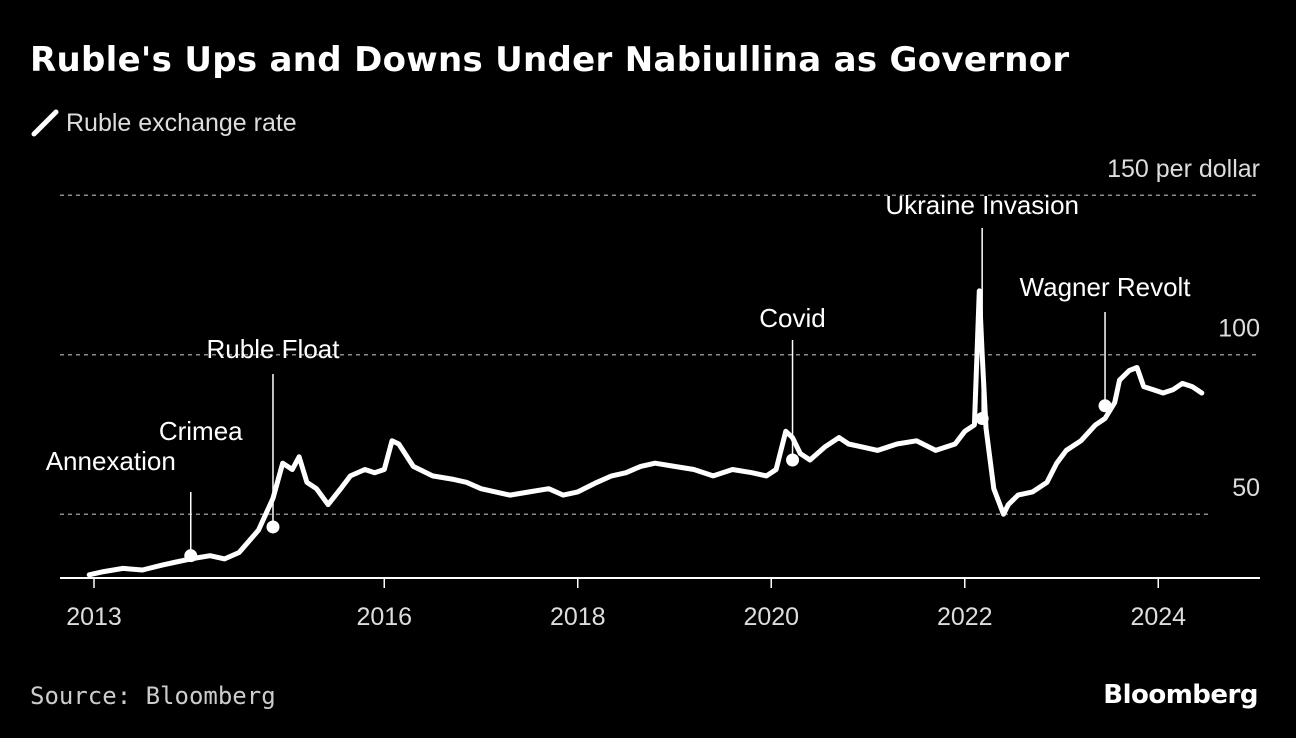 This screenshot has height=738, width=1296. I want to click on annotation-label-wagner-revolt: Wagner Revolt, so click(1106, 287).